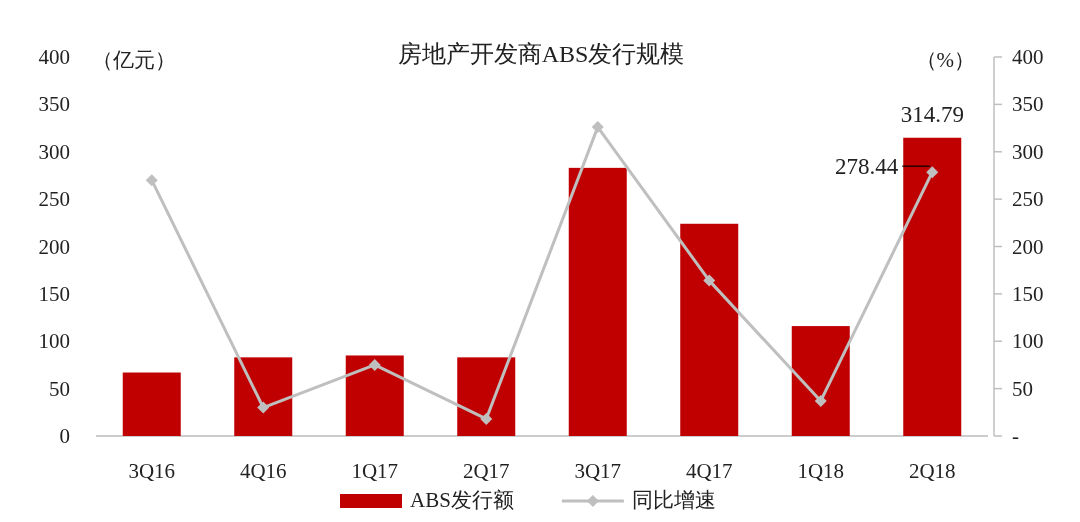 The height and width of the screenshot is (522, 1080). Describe the element at coordinates (541, 54) in the screenshot. I see `chart-title: 房地产开发商ABS发行规模` at that location.